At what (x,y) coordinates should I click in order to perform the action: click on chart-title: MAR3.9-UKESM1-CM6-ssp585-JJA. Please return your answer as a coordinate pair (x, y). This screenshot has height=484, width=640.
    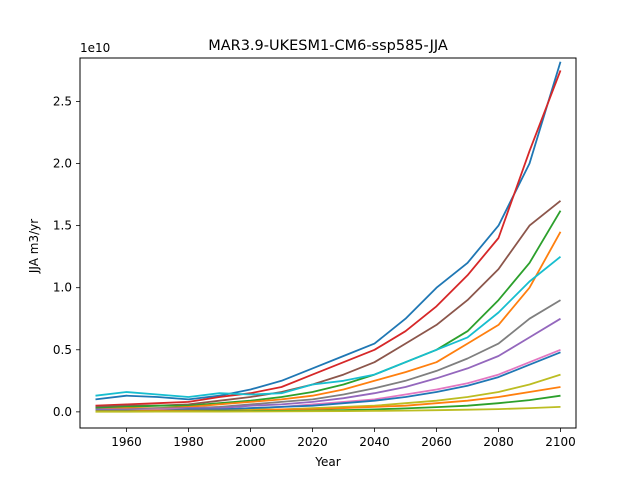
    Looking at the image, I should click on (328, 46).